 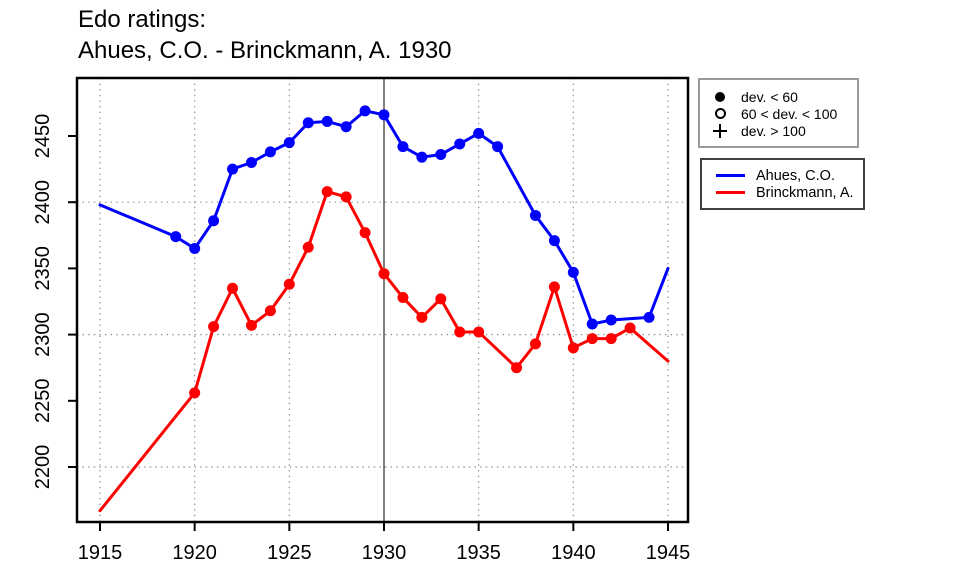 I want to click on y-axis-tick-label: 2400, so click(x=43, y=202).